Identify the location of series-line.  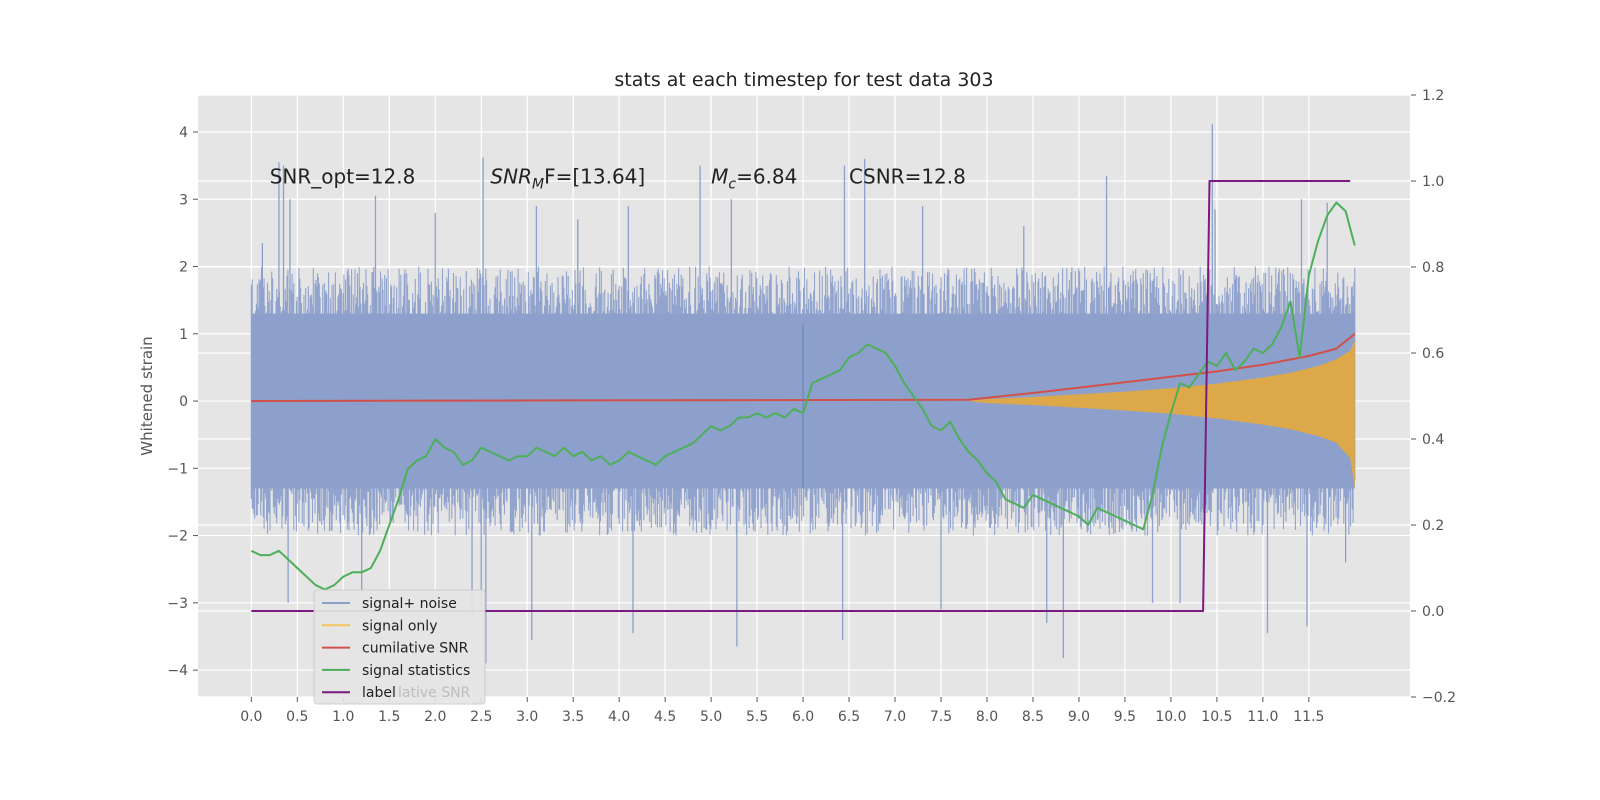
(803, 367).